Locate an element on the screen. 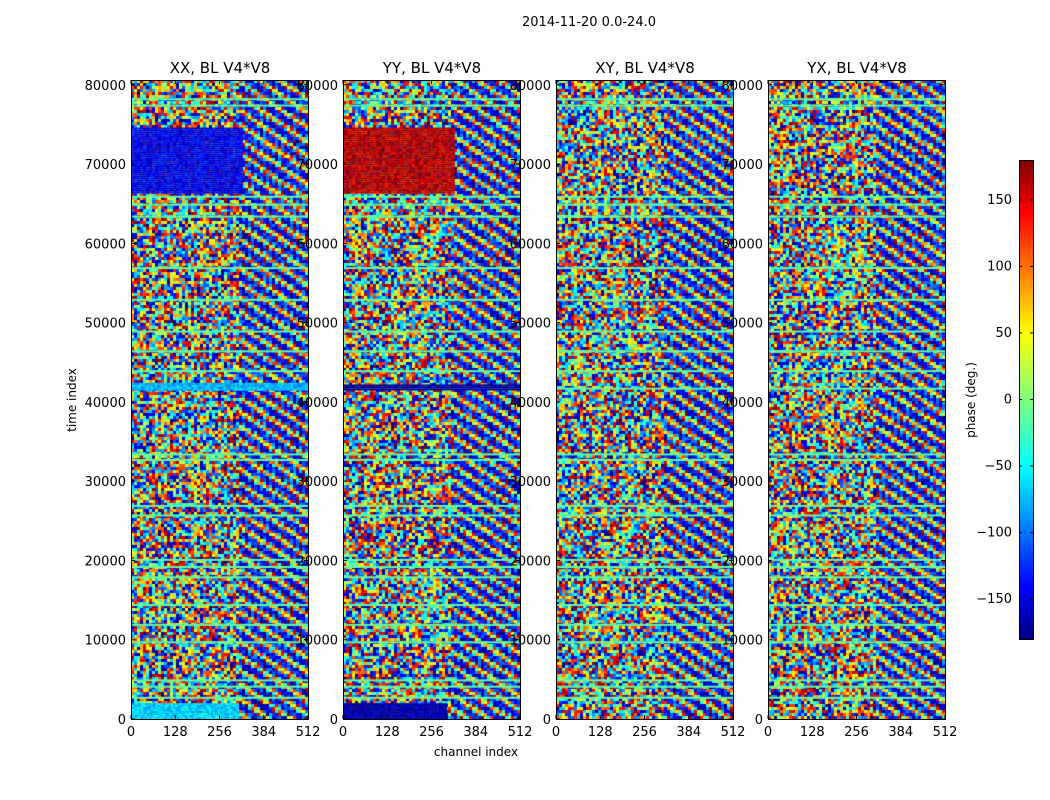 This screenshot has height=800, width=1050. colorbar-tick-label: 150 is located at coordinates (999, 200).